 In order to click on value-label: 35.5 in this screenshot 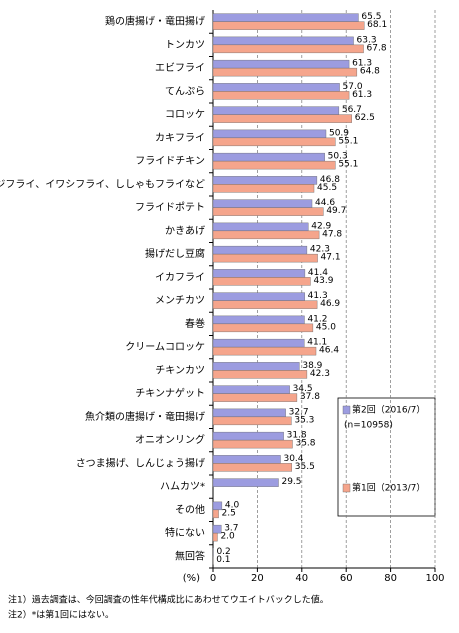, I will do `click(305, 467)`.